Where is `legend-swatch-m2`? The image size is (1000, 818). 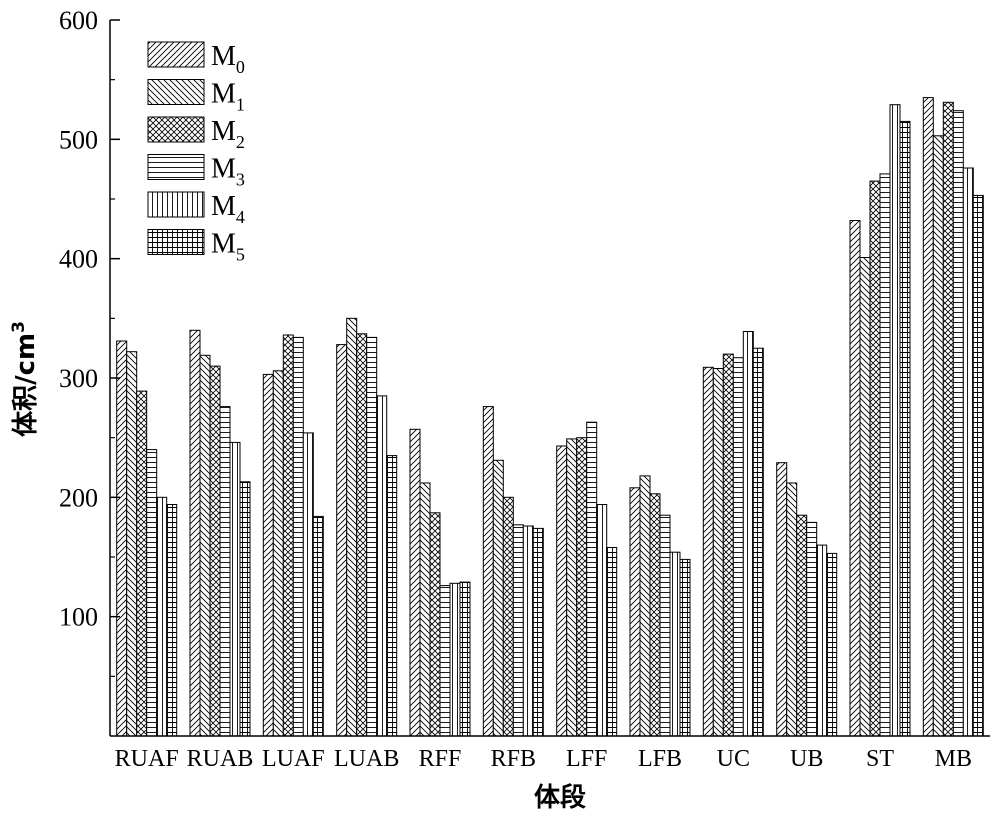 legend-swatch-m2 is located at coordinates (176, 129).